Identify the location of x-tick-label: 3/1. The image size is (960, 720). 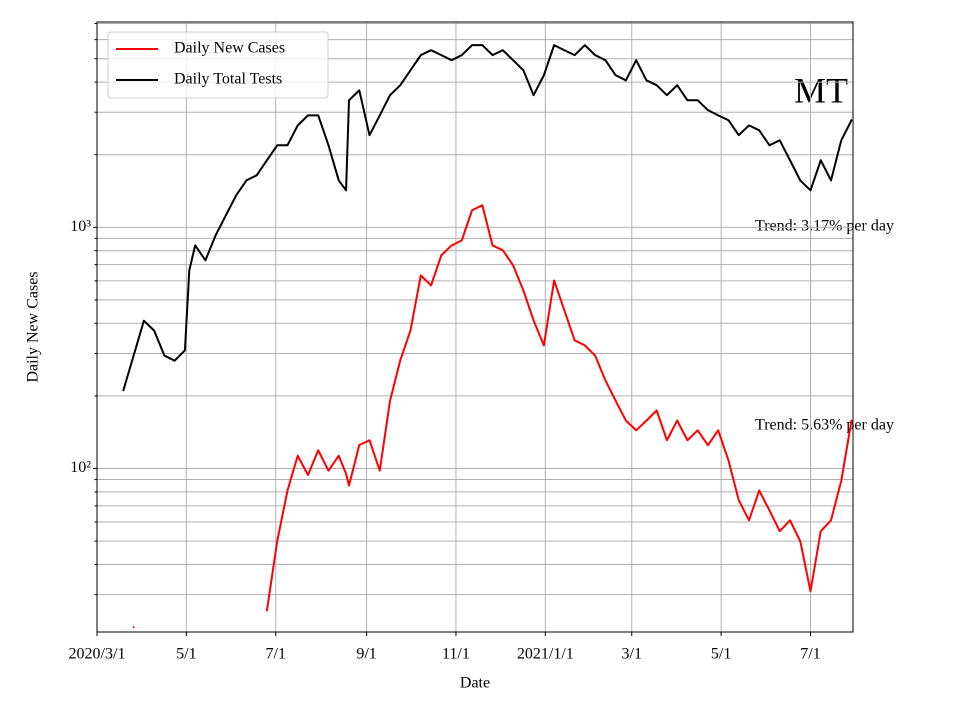
(632, 654).